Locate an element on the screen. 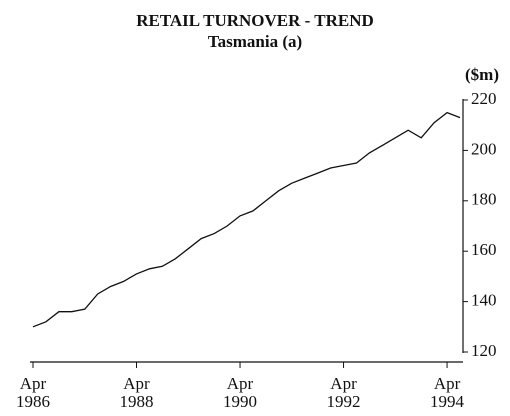 The width and height of the screenshot is (510, 416). x-tick-label: Apr 1990 is located at coordinates (240, 392).